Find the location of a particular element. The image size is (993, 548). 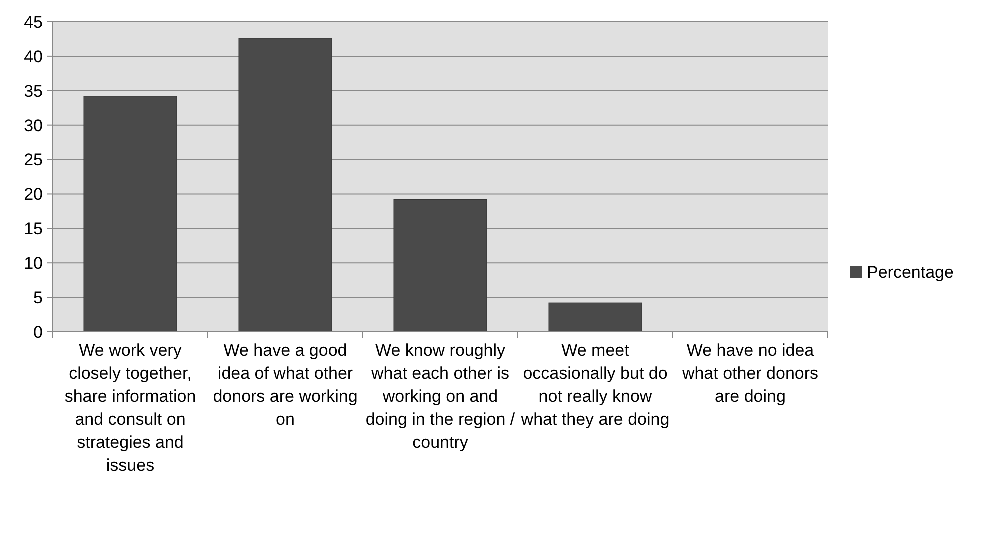

y-tick-label: 20 is located at coordinates (33, 194).